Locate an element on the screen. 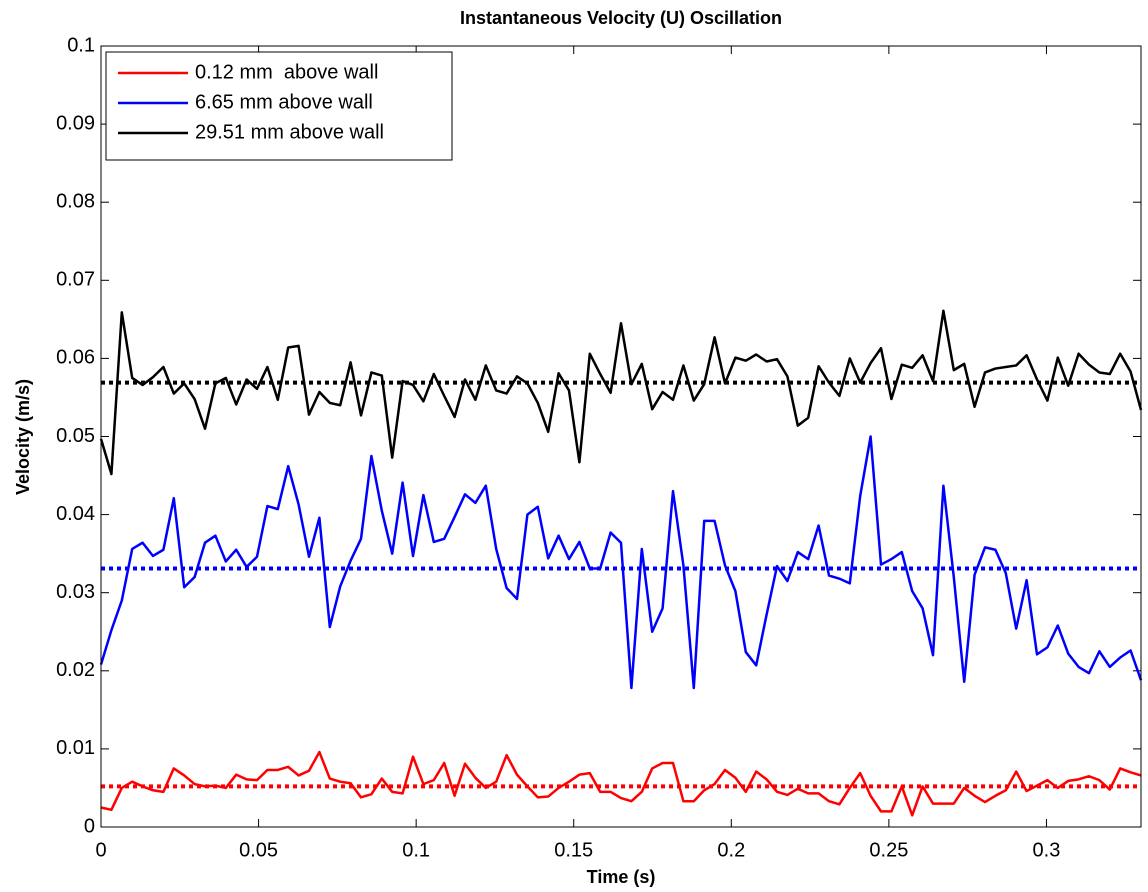  x-tick-label: 0.25 is located at coordinates (888, 850).